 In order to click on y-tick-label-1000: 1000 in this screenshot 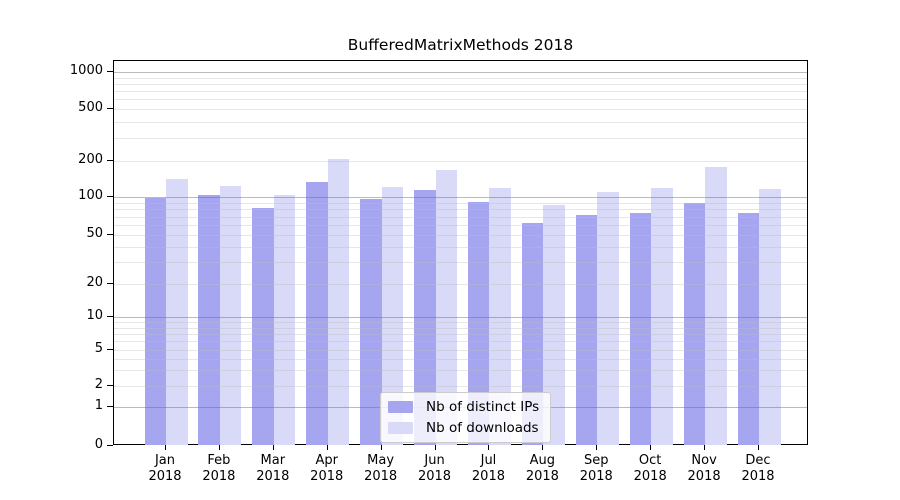, I will do `click(86, 70)`.